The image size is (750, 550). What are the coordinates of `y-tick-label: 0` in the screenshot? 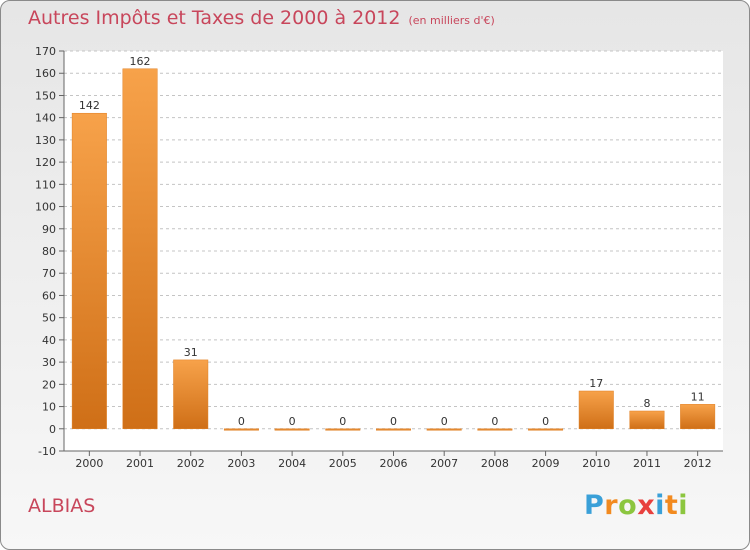 It's located at (52, 429).